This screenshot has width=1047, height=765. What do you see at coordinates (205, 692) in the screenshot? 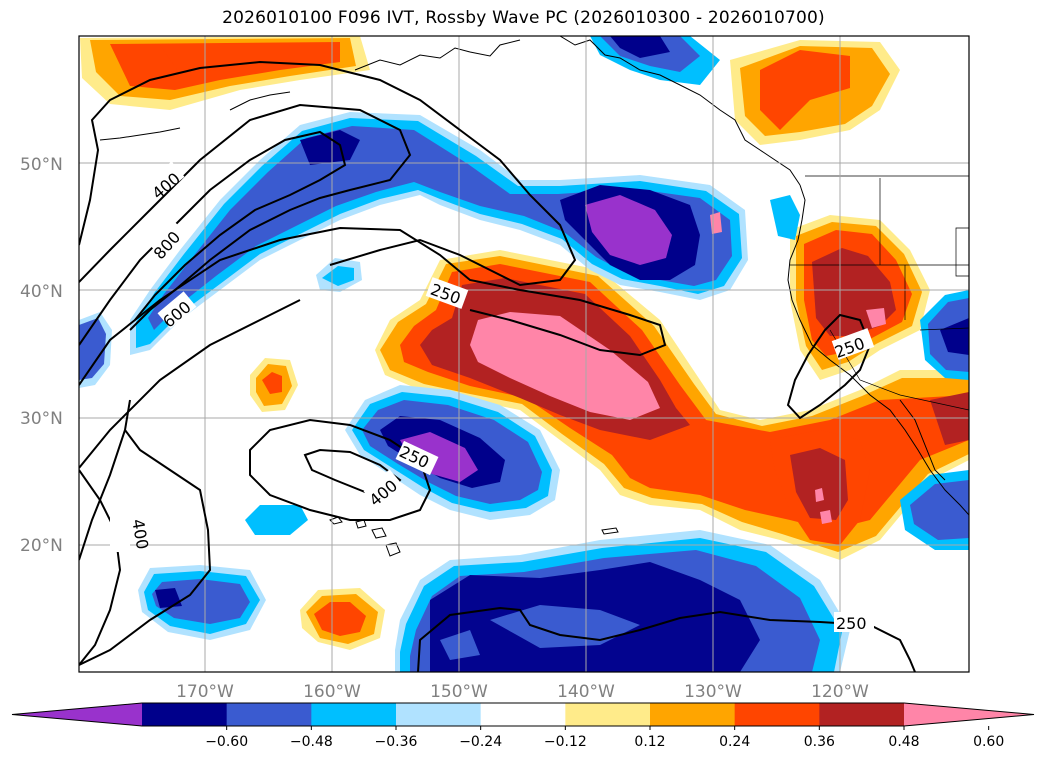
I see `lon-label-170w: 170°W` at bounding box center [205, 692].